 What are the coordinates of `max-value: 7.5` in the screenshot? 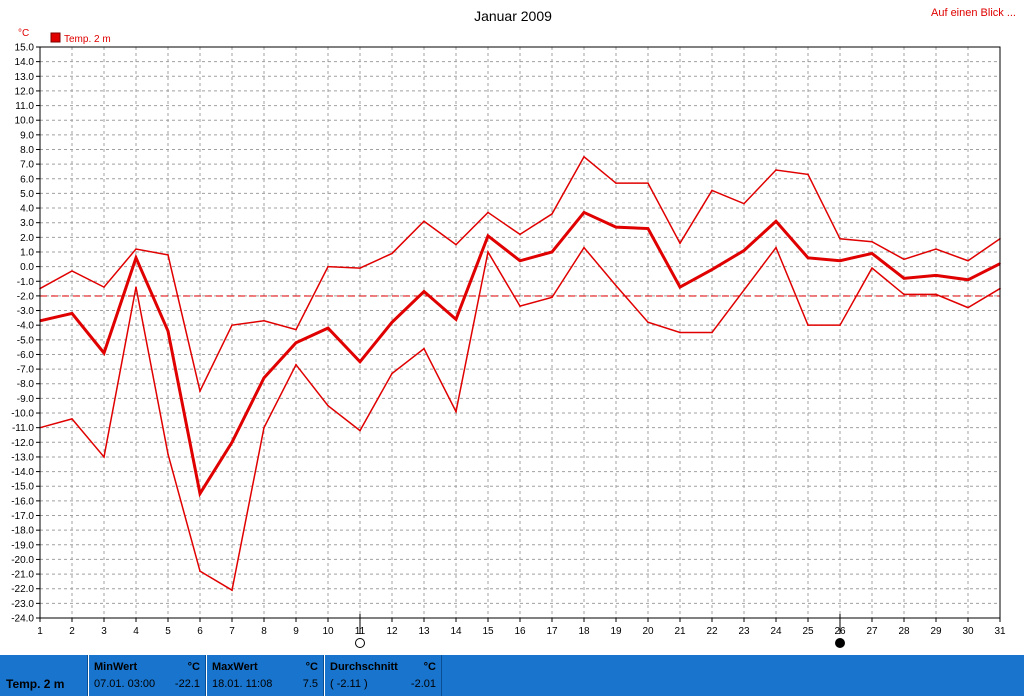 It's located at (310, 684).